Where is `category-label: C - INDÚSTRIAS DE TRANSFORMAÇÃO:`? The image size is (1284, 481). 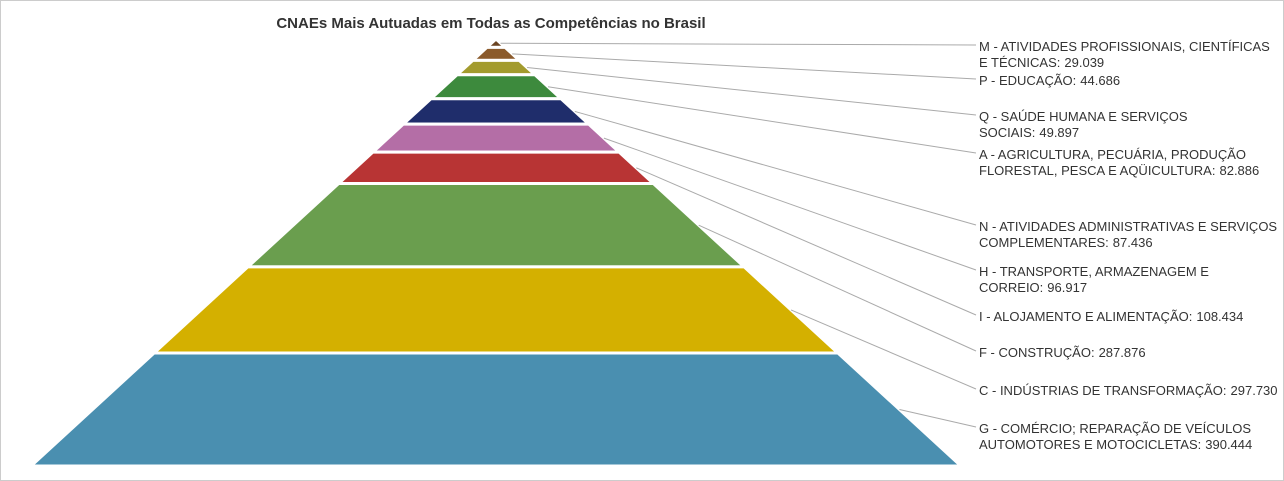 category-label: C - INDÚSTRIAS DE TRANSFORMAÇÃO: is located at coordinates (1103, 390).